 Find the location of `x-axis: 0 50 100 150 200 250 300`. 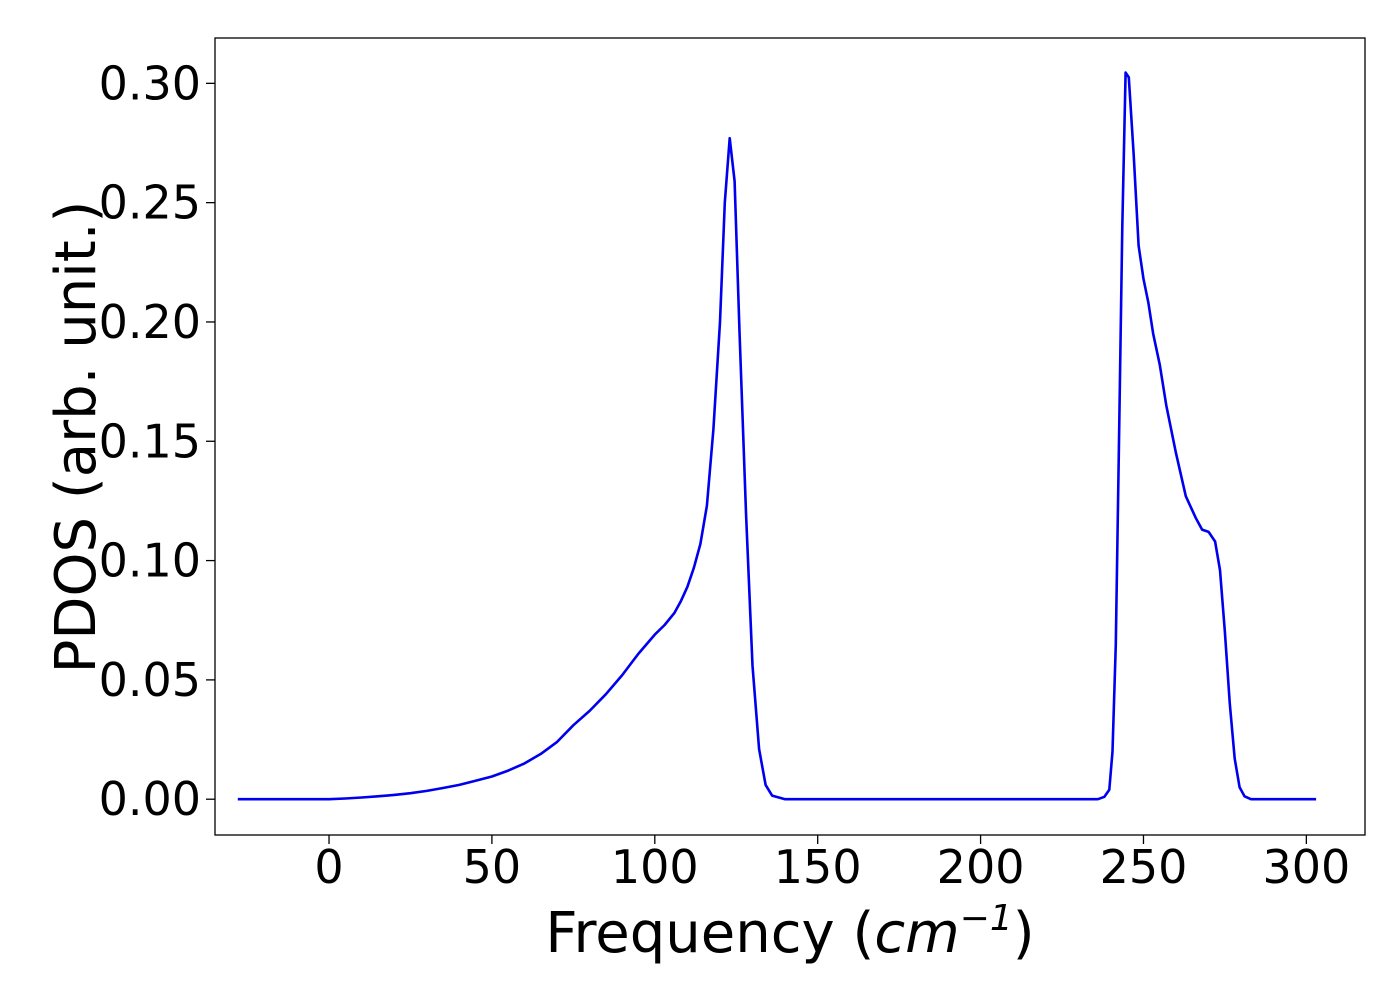

x-axis: 0 50 100 150 200 250 300 is located at coordinates (832, 864).